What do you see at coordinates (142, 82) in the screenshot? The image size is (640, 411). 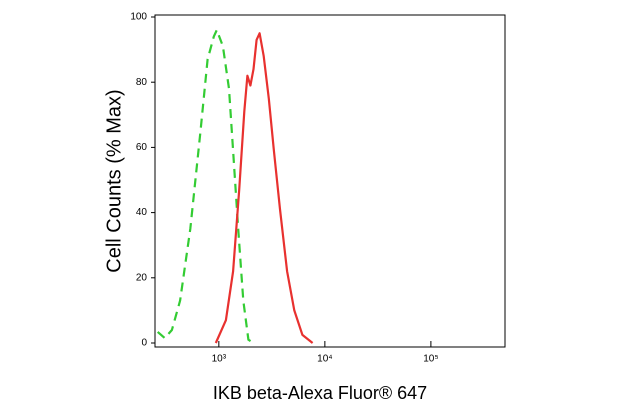 I see `y-tick-label: 80` at bounding box center [142, 82].